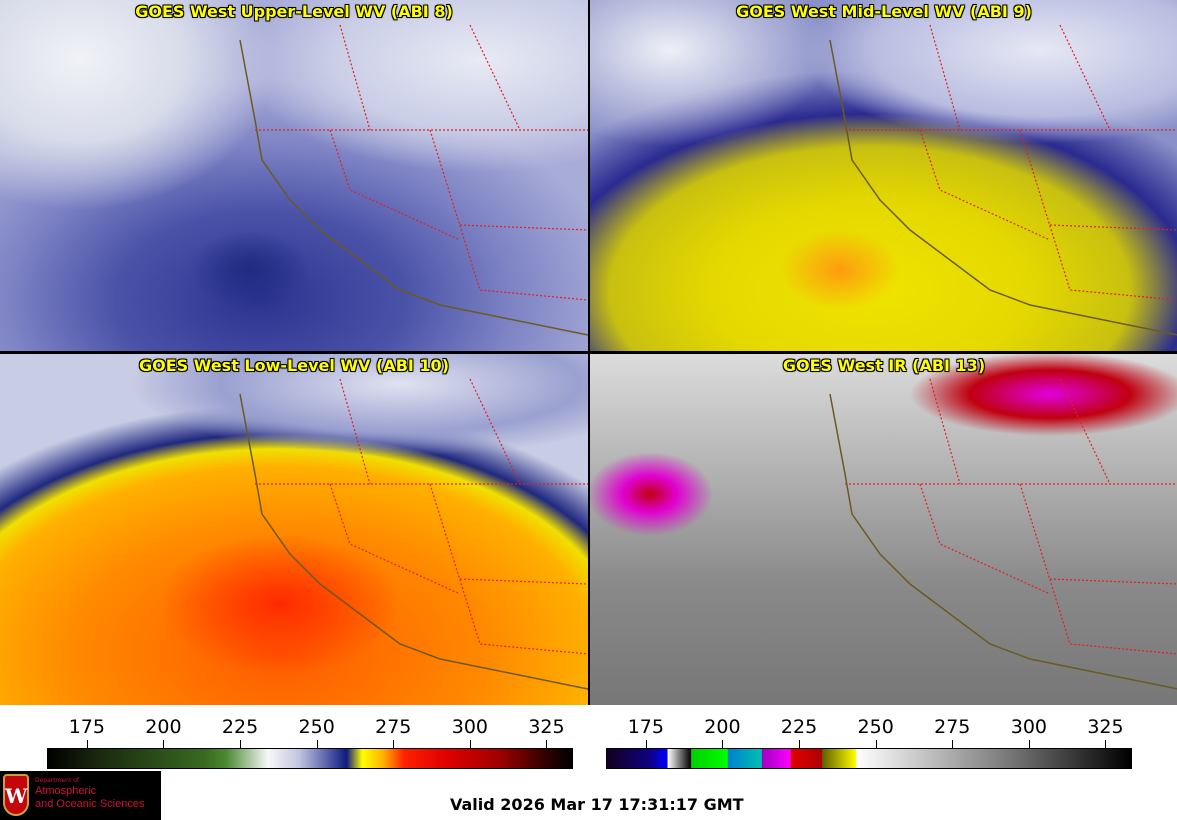 This screenshot has height=820, width=1177. I want to click on colorbar-water-vapor, so click(310, 758).